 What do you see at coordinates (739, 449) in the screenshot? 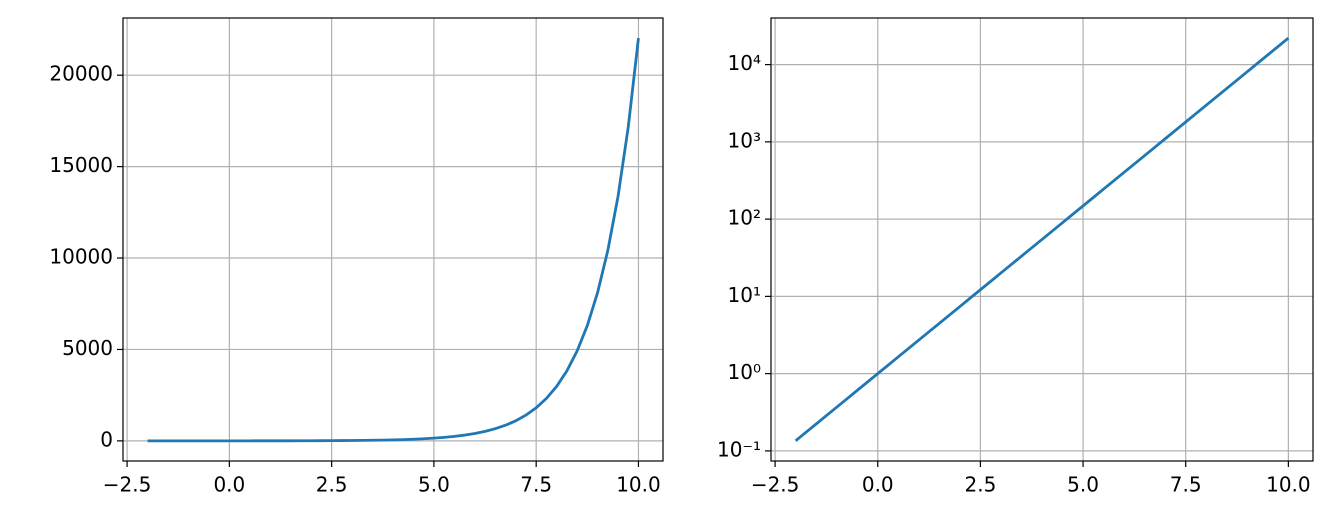
I see `y-tick-label: 10⁻¹` at bounding box center [739, 449].